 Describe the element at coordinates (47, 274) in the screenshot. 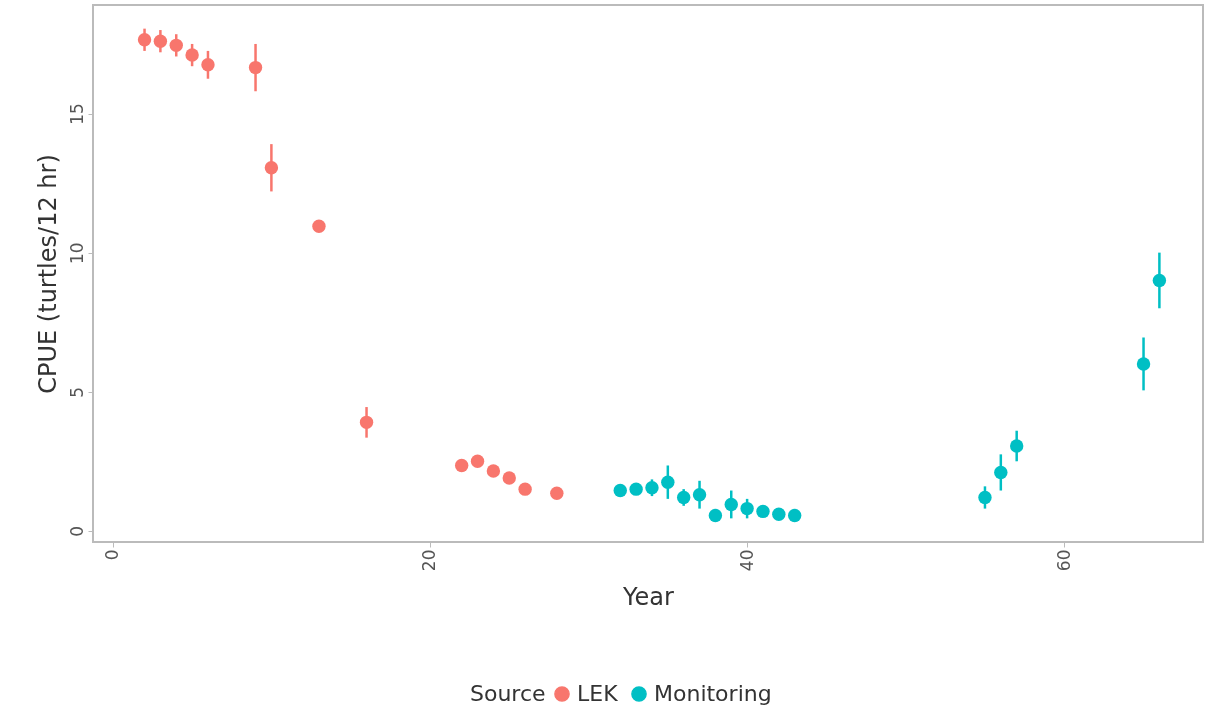

I see `y-axis-title: CPUE (turtles/12 hr)` at that location.